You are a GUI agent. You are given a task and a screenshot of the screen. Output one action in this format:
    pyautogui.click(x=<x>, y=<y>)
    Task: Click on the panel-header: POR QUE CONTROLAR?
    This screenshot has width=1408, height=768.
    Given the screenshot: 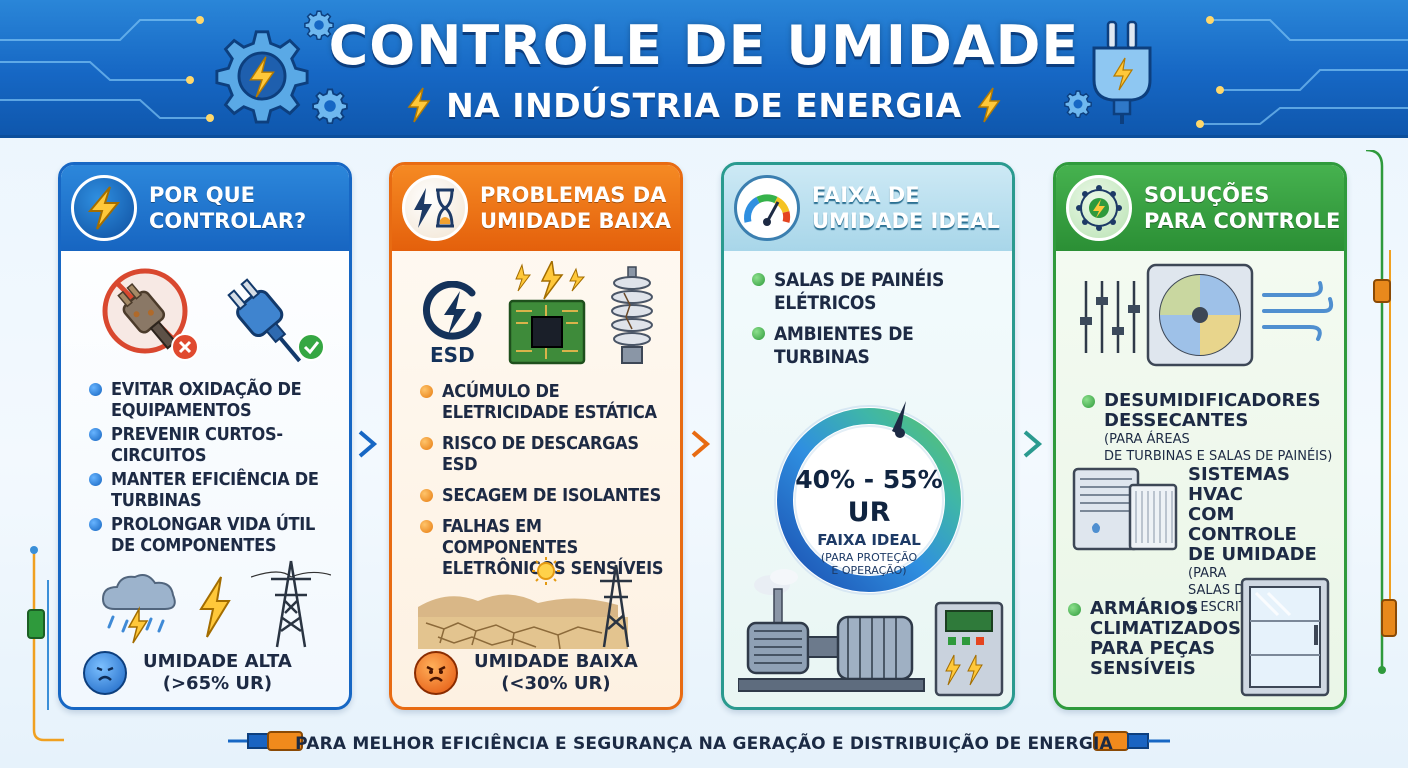 What is the action you would take?
    pyautogui.click(x=205, y=208)
    